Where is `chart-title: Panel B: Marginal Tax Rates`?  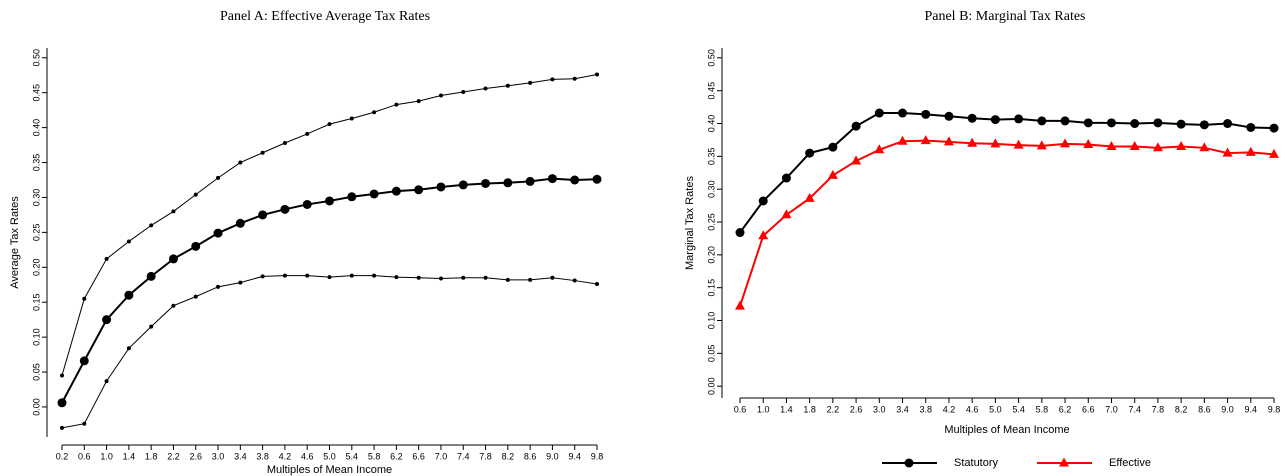
chart-title: Panel B: Marginal Tax Rates is located at coordinates (1004, 16).